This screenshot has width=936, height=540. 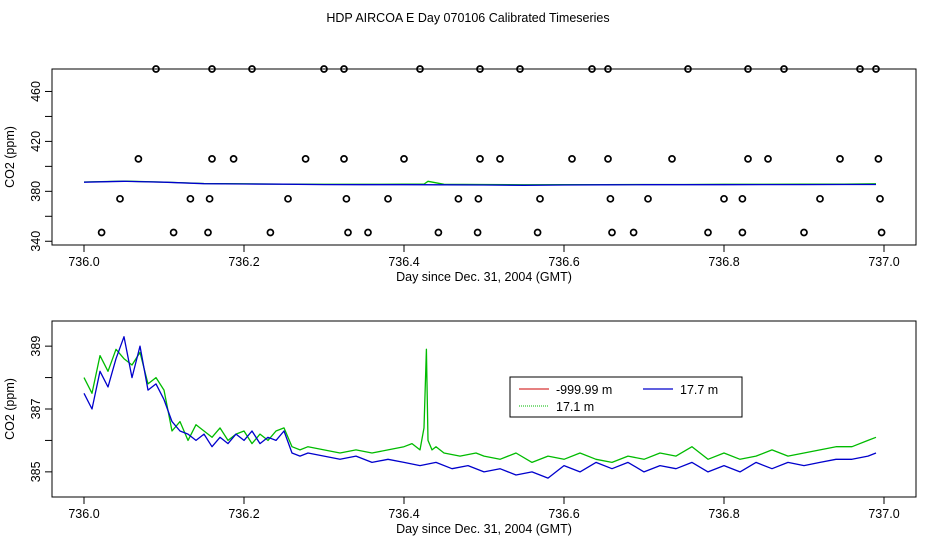 I want to click on legend-box, so click(x=626, y=397).